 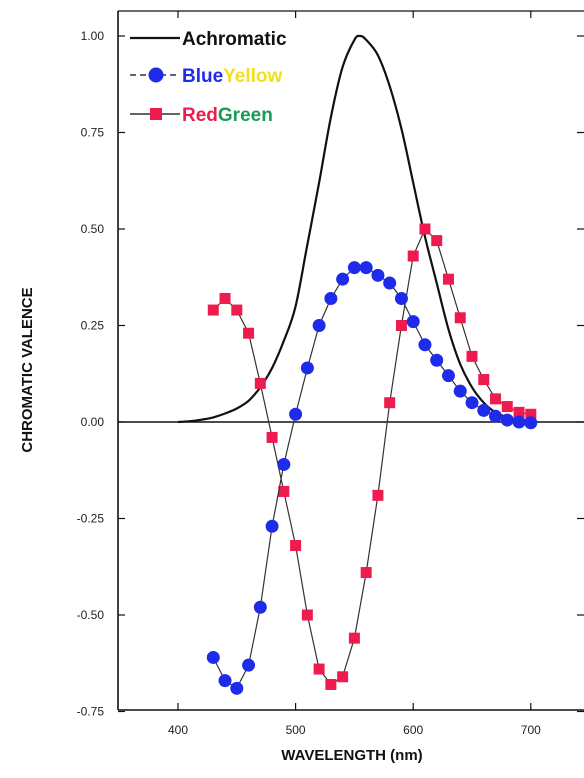 I want to click on legend-text-part: Green, so click(x=245, y=115).